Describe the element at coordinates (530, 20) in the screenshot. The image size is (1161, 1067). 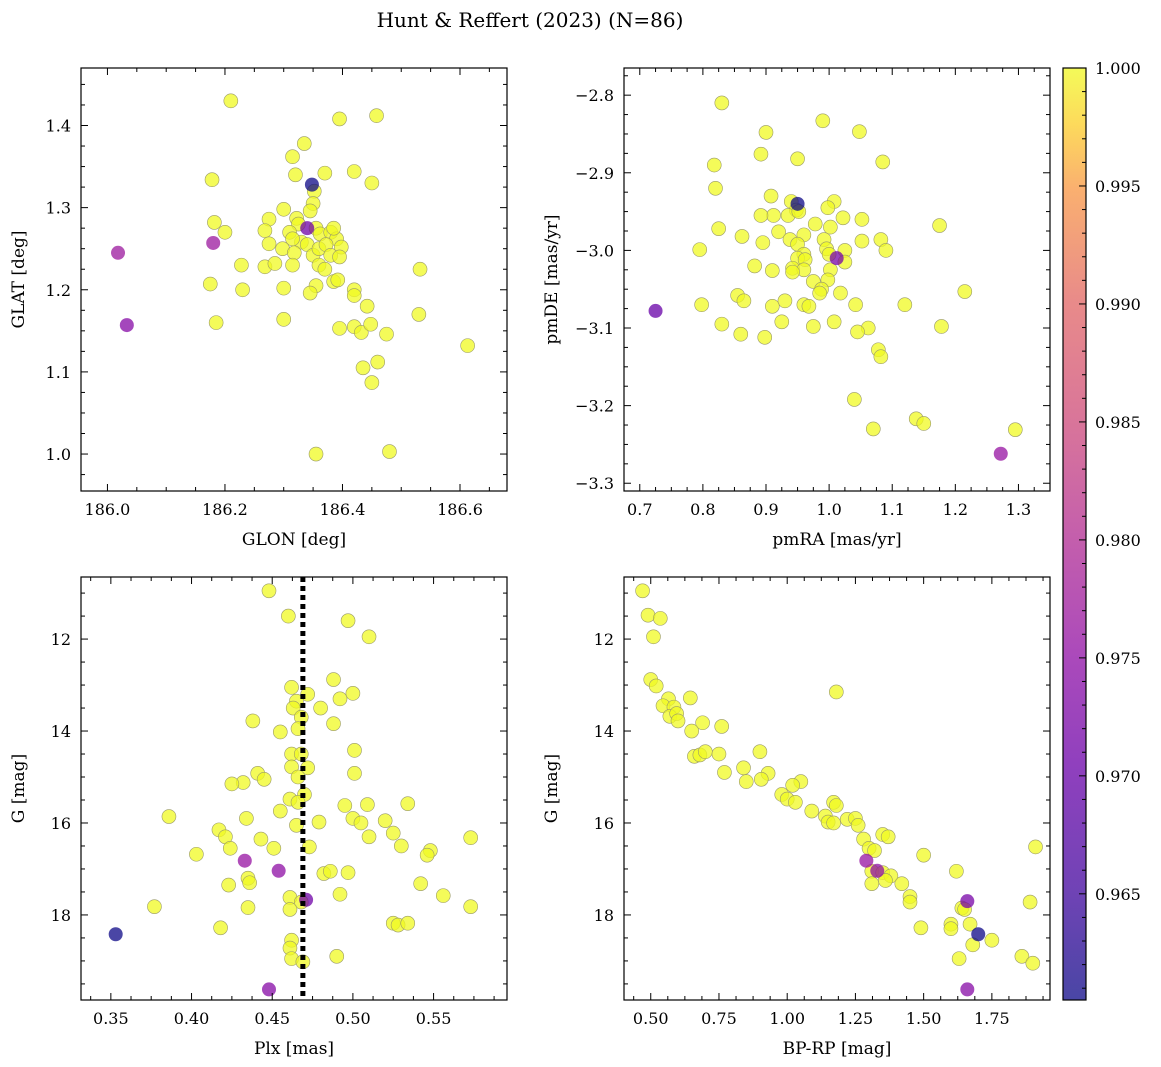
I see `figure-title: Hunt & Reffert (2023) (N=86)` at that location.